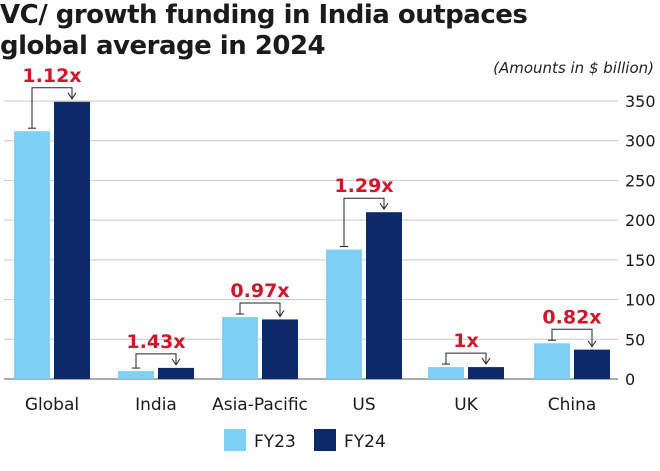  What do you see at coordinates (344, 314) in the screenshot?
I see `bar-fy23-us` at bounding box center [344, 314].